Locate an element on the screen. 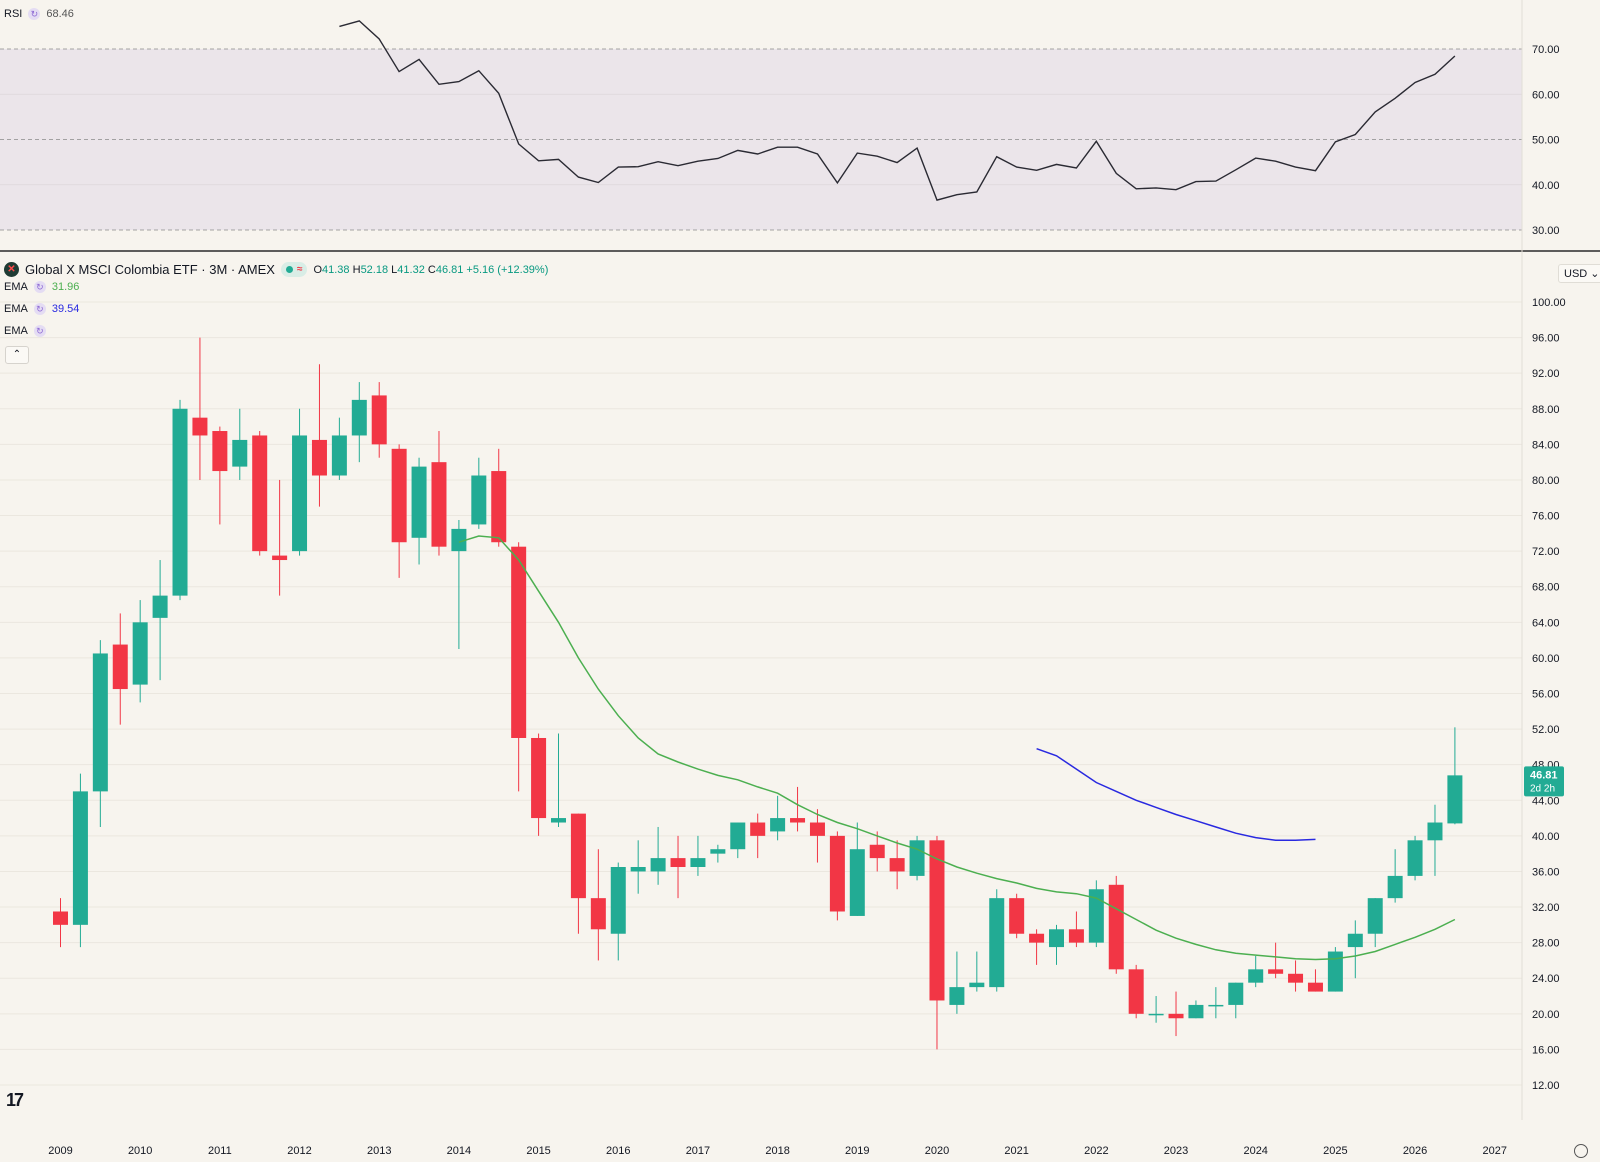 This screenshot has height=1162, width=1600. tradingview-logo-icon: 17 is located at coordinates (15, 1100).